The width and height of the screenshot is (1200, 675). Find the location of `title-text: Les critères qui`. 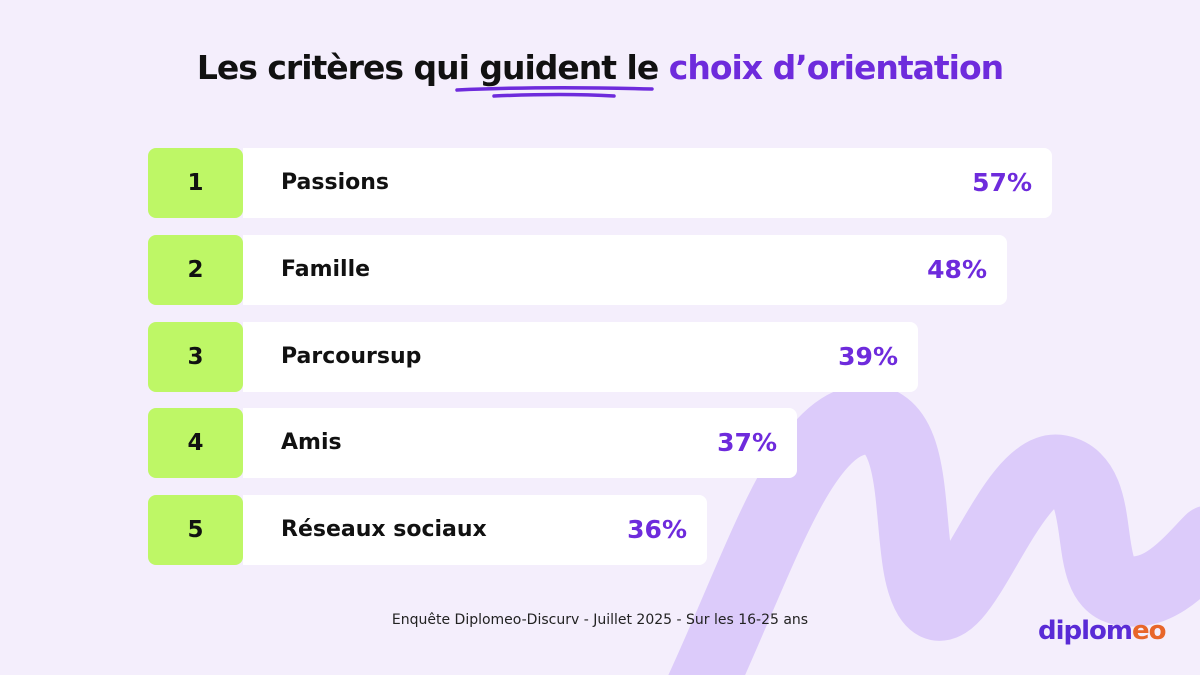

title-text: Les critères qui is located at coordinates (338, 67).